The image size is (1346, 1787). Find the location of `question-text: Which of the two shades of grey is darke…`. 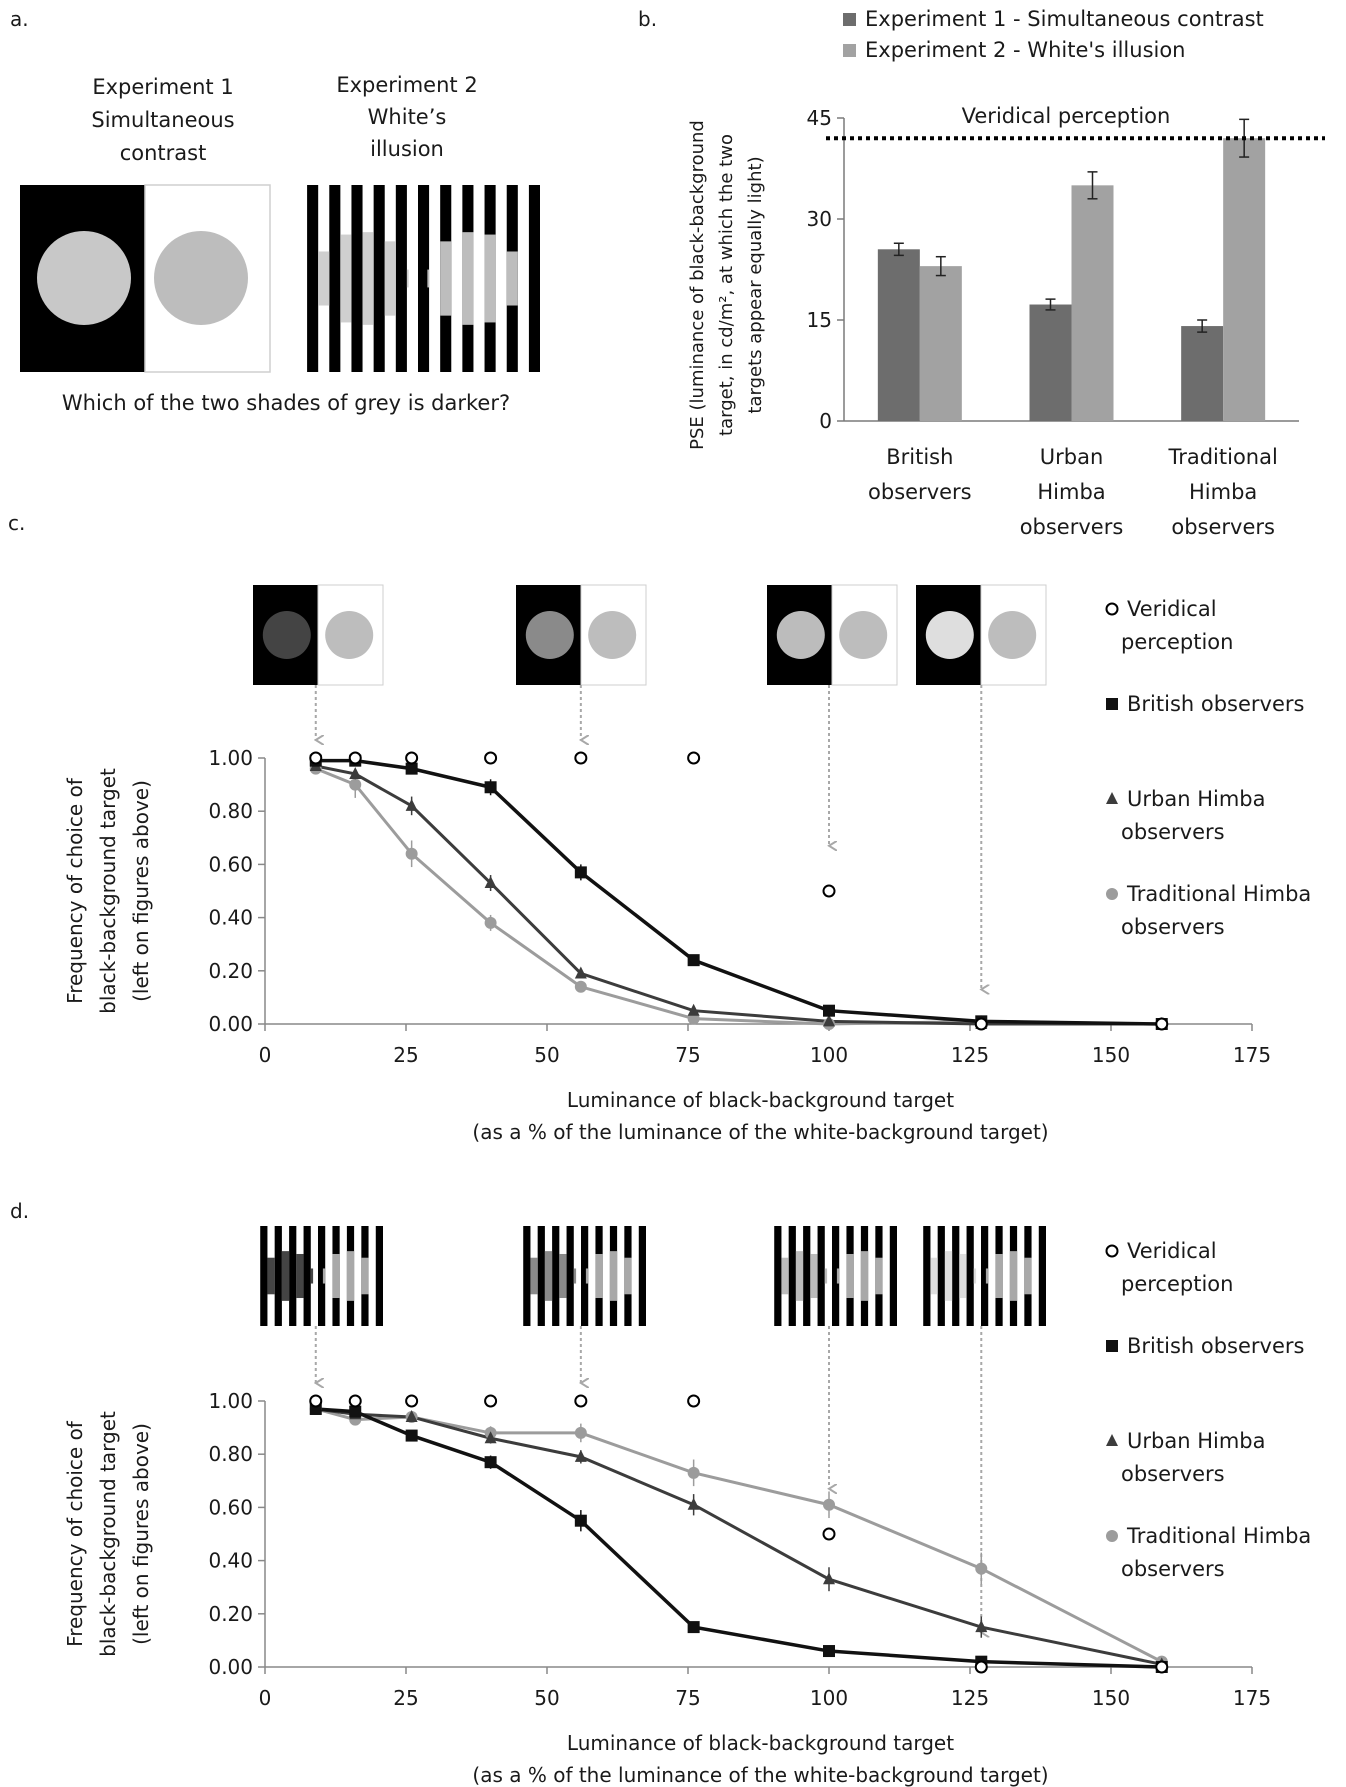

question-text: Which of the two shades of grey is darke… is located at coordinates (286, 403).